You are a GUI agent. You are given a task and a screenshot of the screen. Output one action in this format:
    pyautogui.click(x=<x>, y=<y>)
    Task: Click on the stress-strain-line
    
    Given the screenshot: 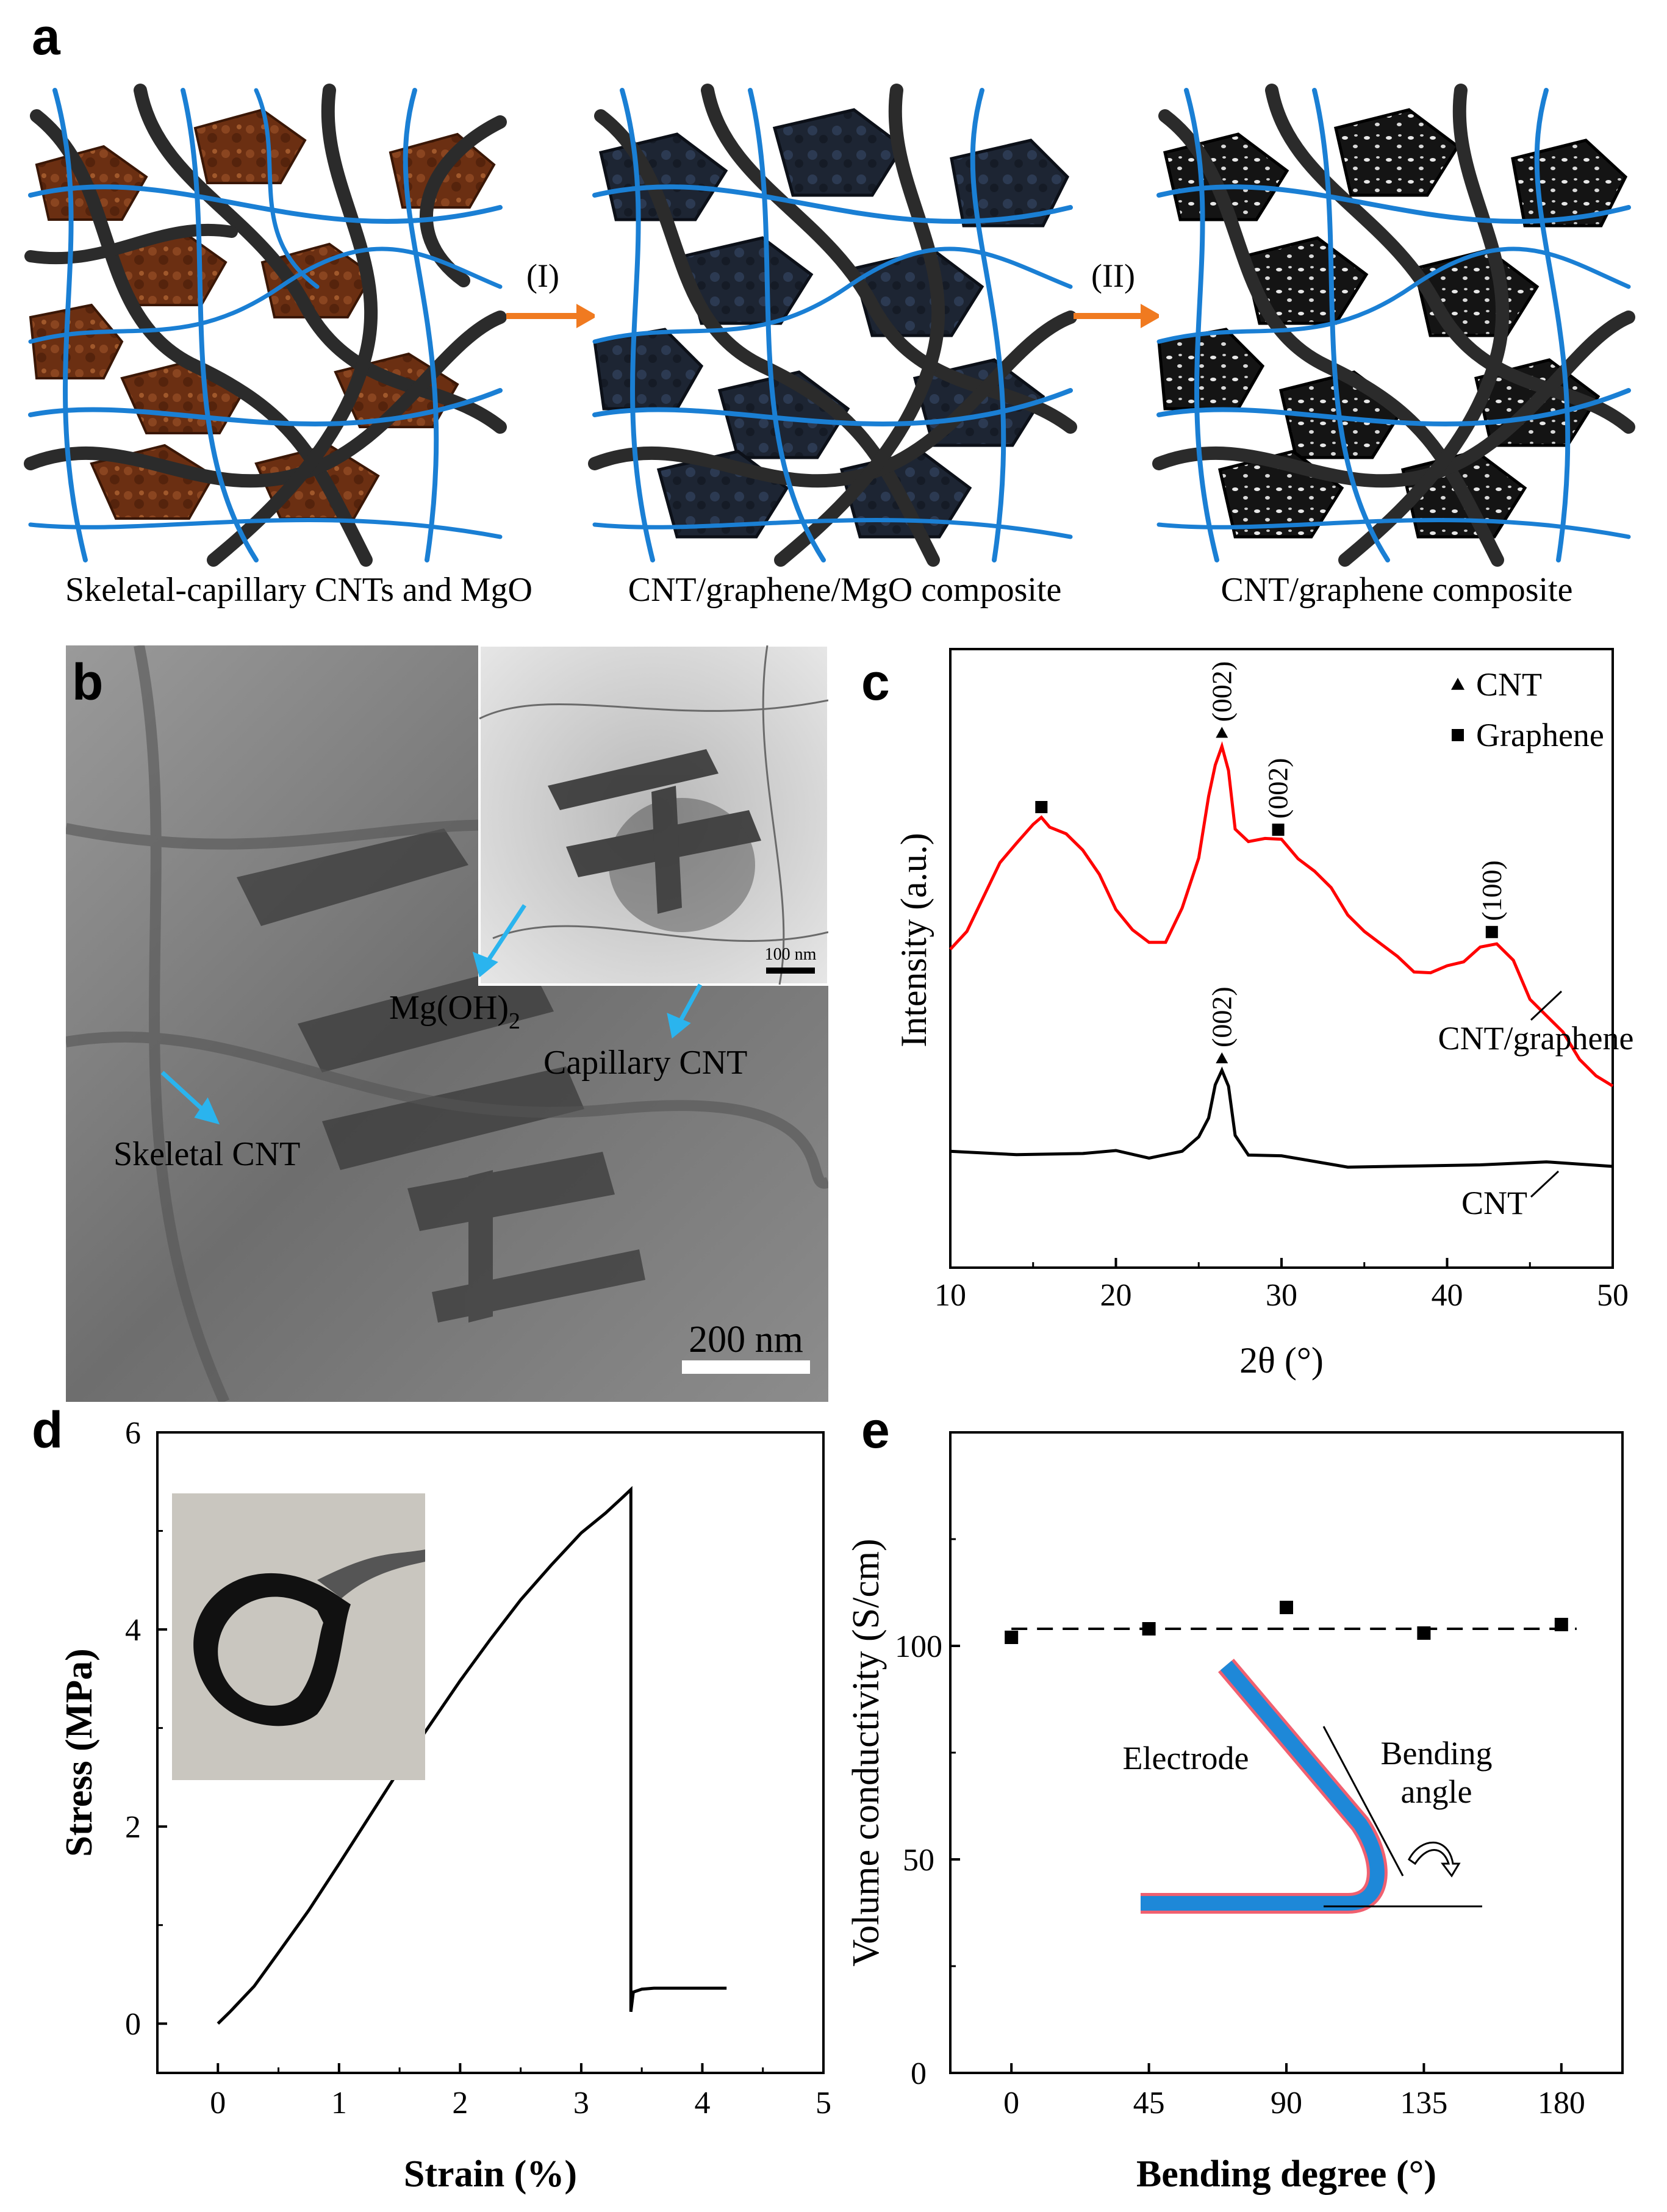 What is the action you would take?
    pyautogui.click(x=472, y=1755)
    